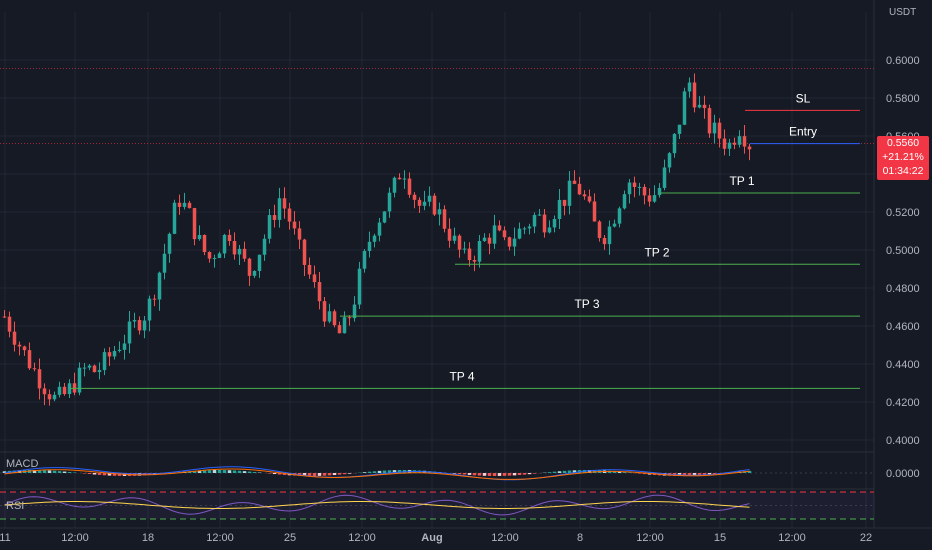 The width and height of the screenshot is (932, 550). What do you see at coordinates (461, 376) in the screenshot?
I see `level-label-tp-4: TP 4` at bounding box center [461, 376].